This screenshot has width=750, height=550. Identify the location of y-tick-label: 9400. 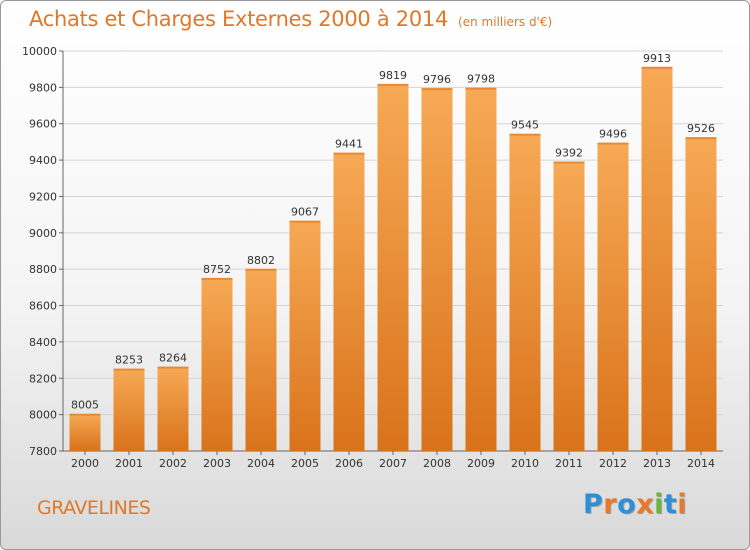
(43, 160).